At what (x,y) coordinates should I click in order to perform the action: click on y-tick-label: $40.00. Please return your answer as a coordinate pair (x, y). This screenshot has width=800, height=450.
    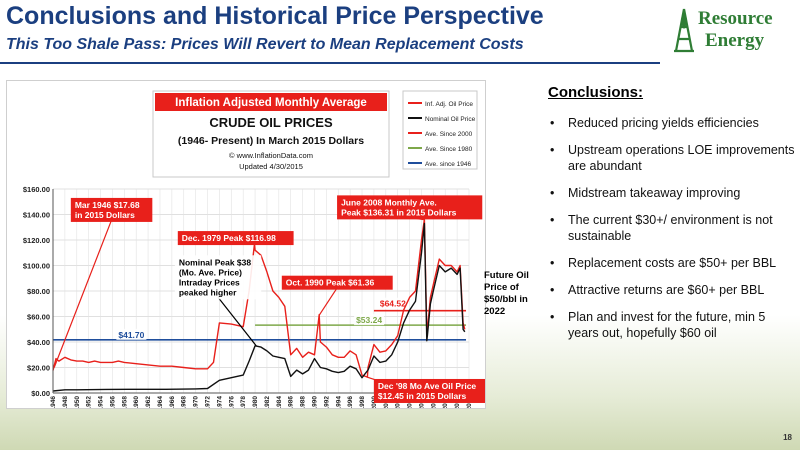
    Looking at the image, I should click on (38, 342).